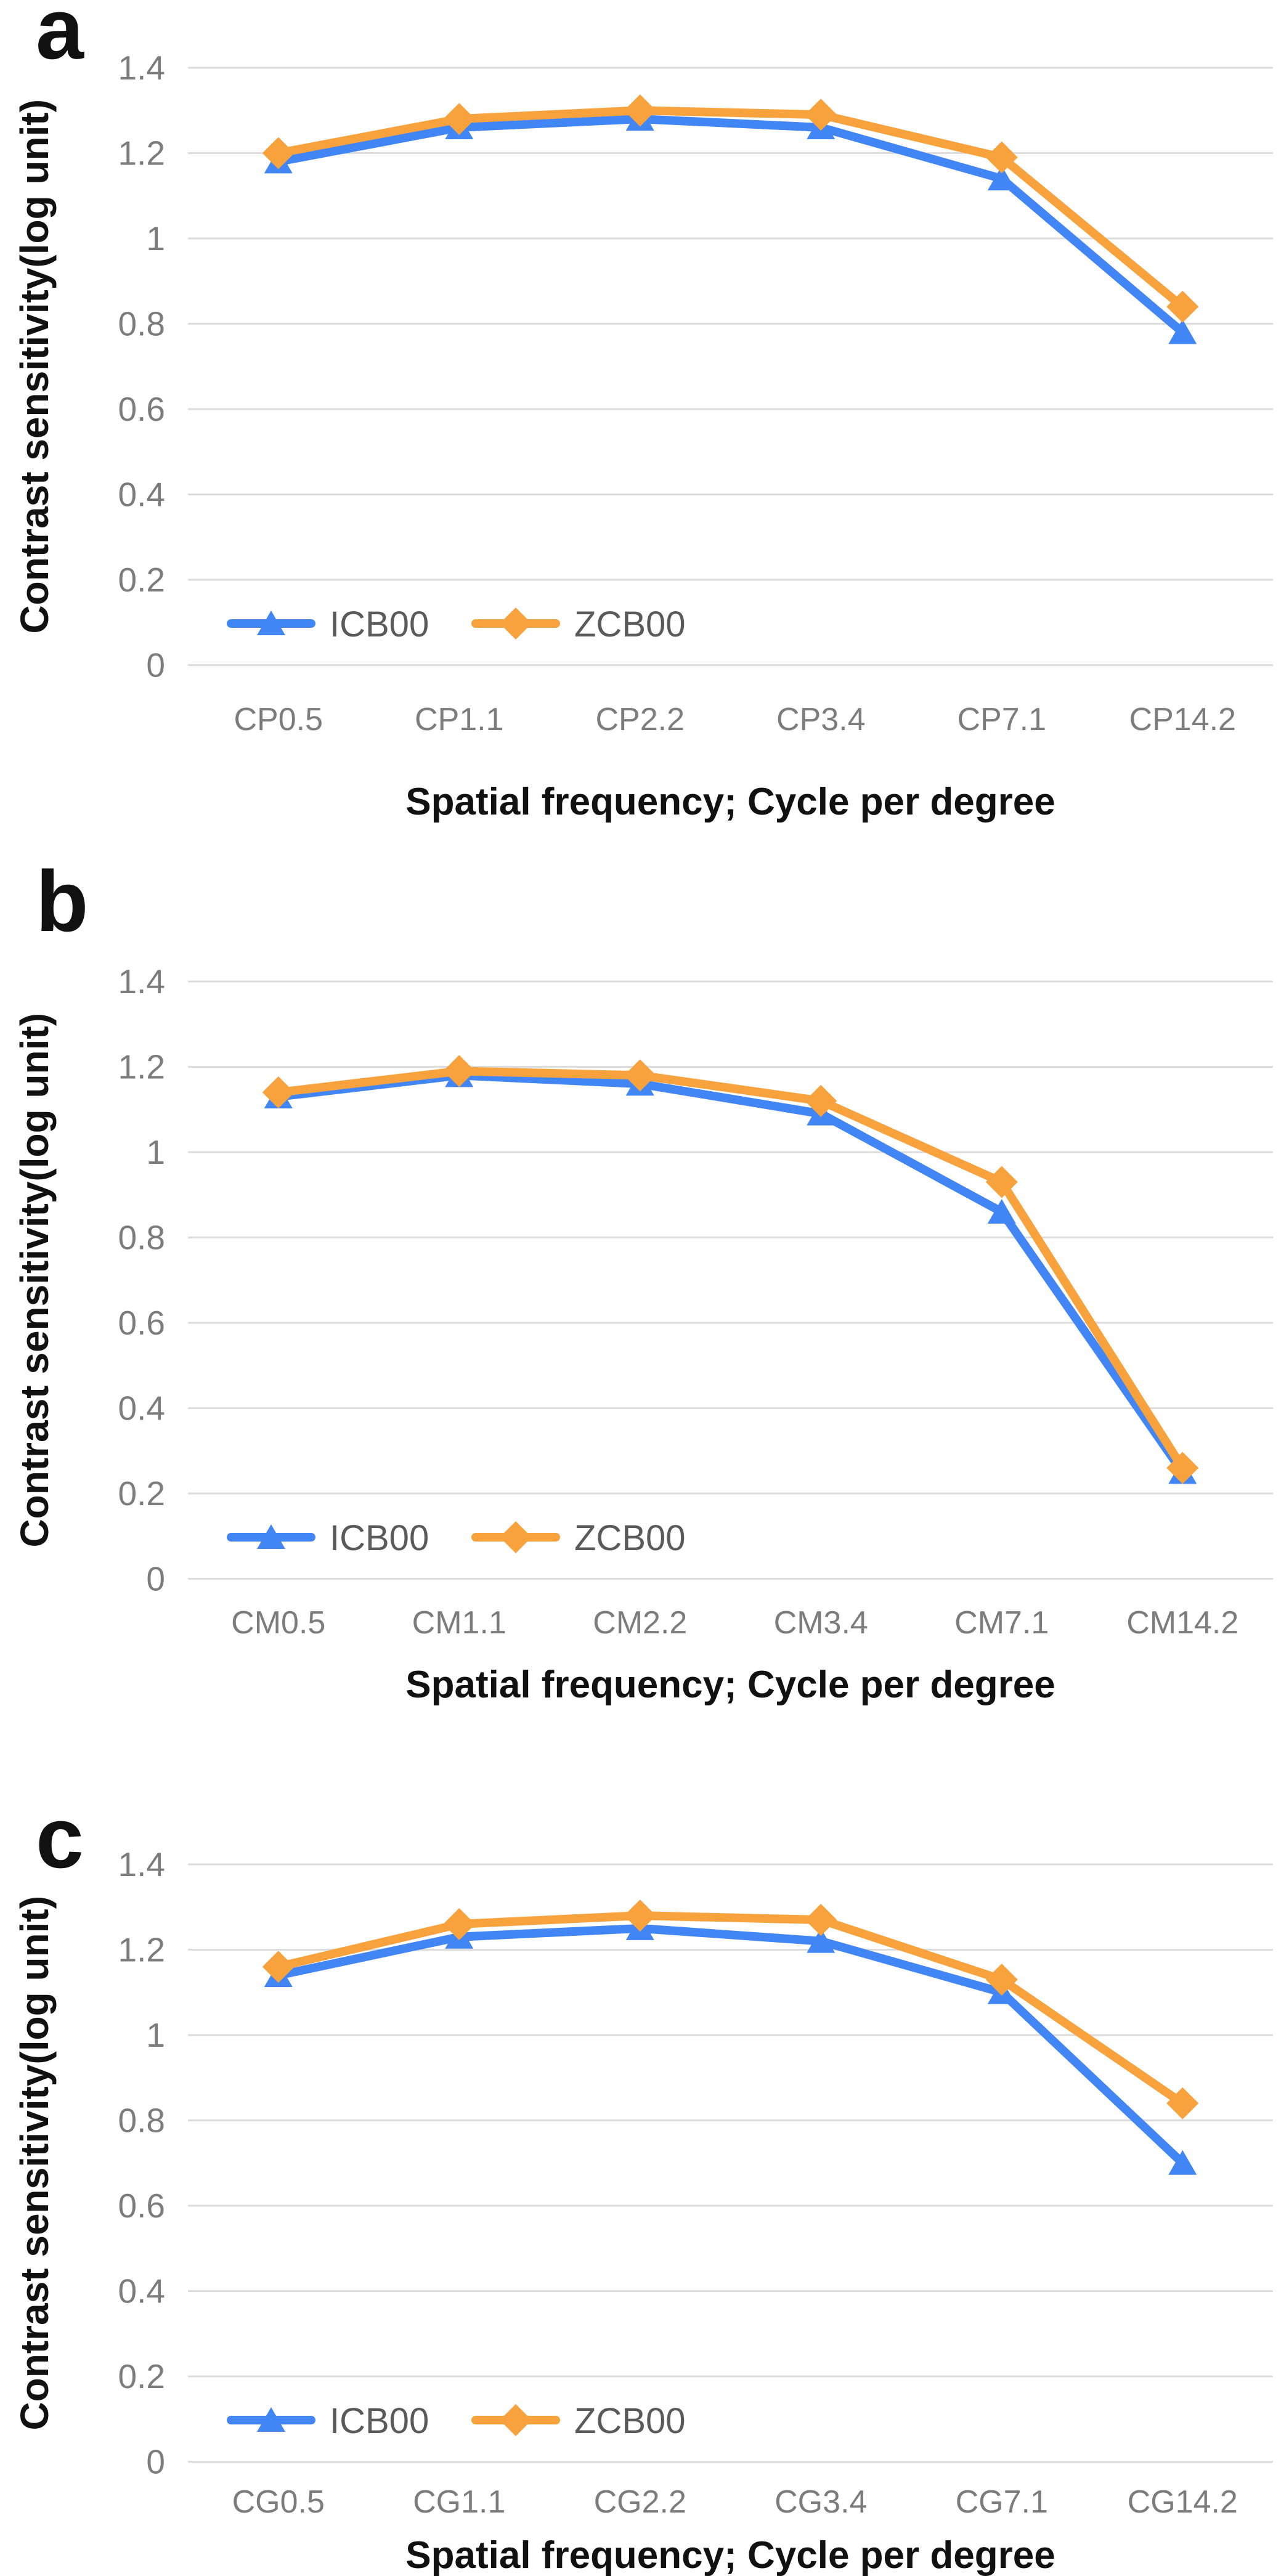 This screenshot has height=2576, width=1281. I want to click on x-tick-label: CP0.5, so click(278, 719).